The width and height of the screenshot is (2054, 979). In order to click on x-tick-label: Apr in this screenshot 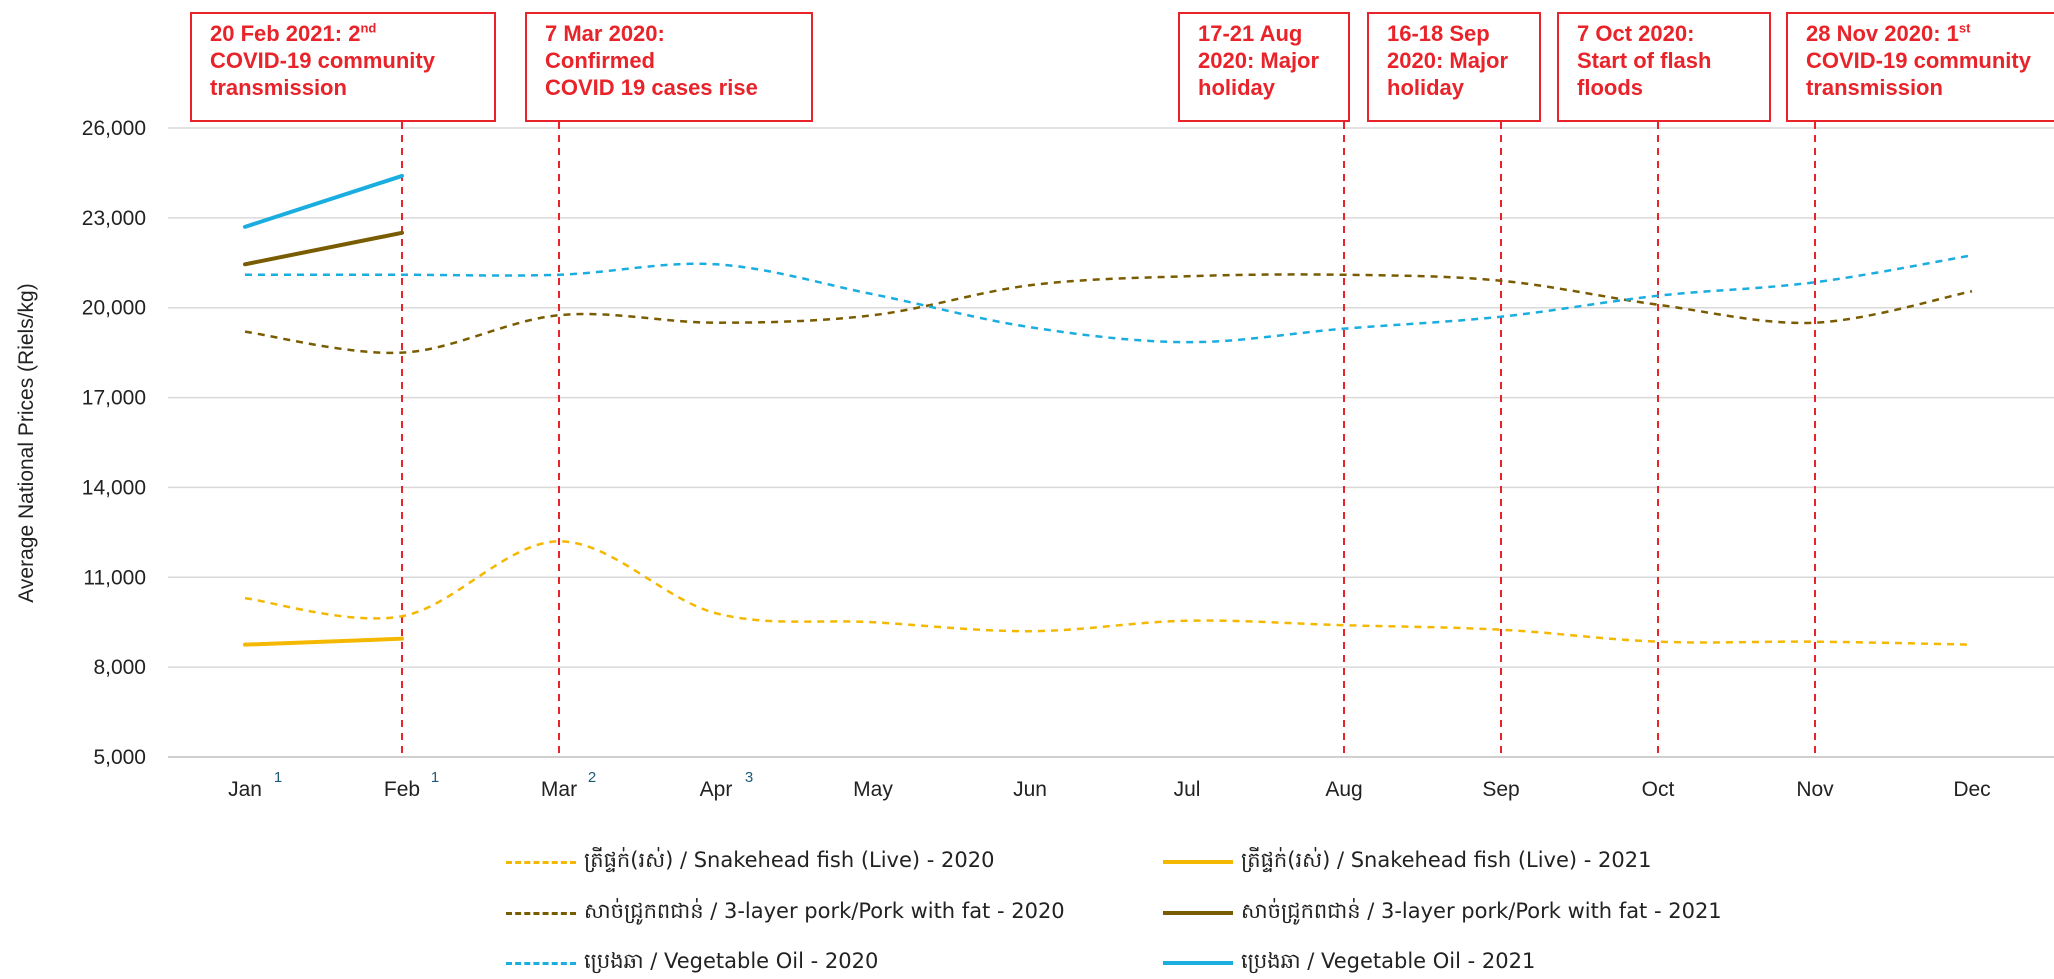, I will do `click(716, 789)`.